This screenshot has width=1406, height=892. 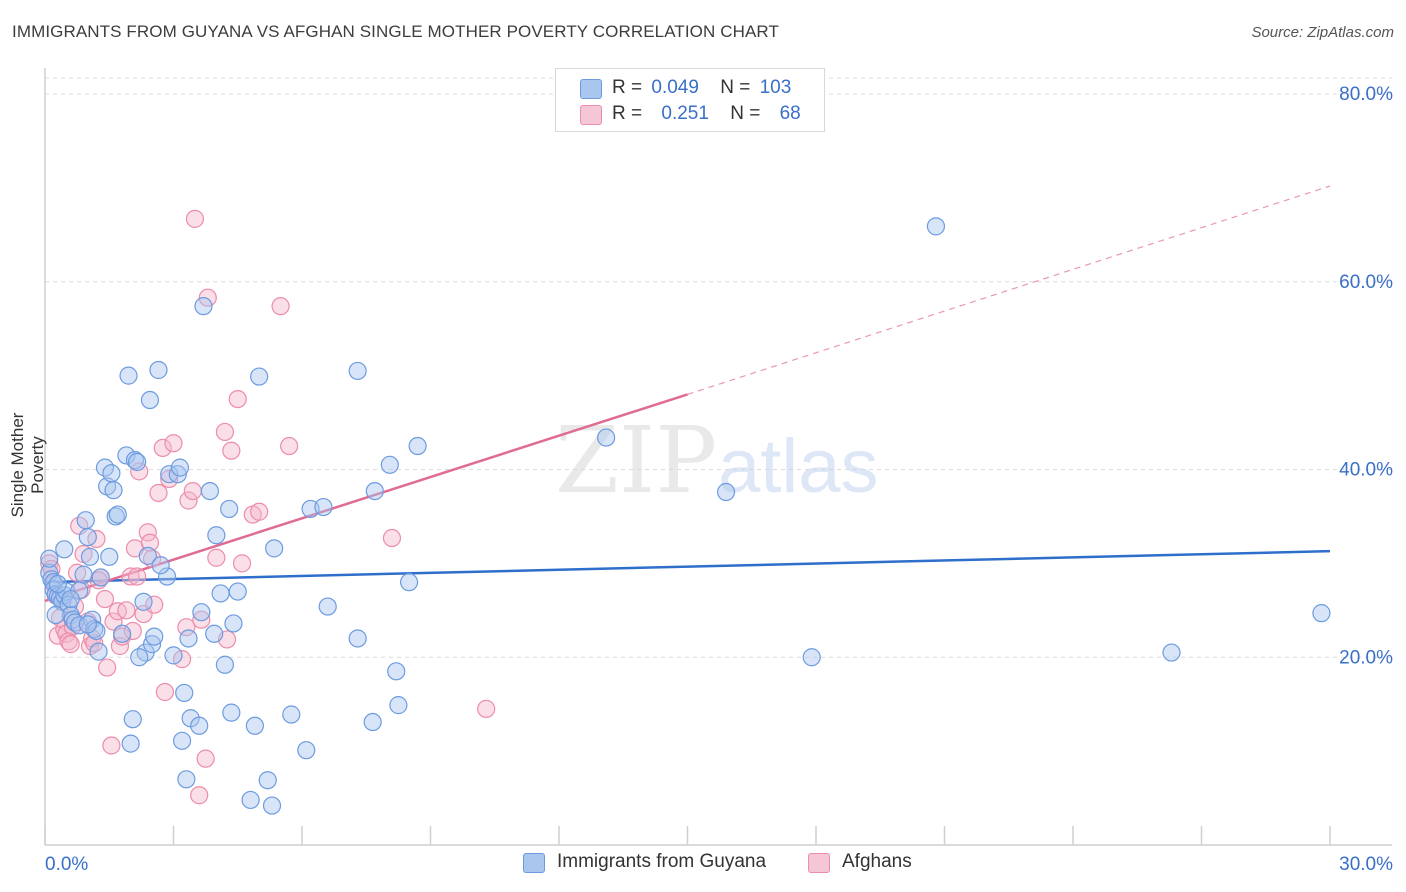 I want to click on afghans-legend-label: Afghans, so click(x=877, y=861).